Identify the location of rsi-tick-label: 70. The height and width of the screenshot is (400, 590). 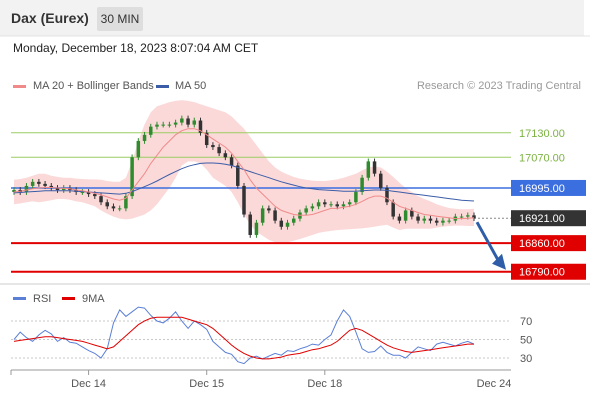
(526, 322).